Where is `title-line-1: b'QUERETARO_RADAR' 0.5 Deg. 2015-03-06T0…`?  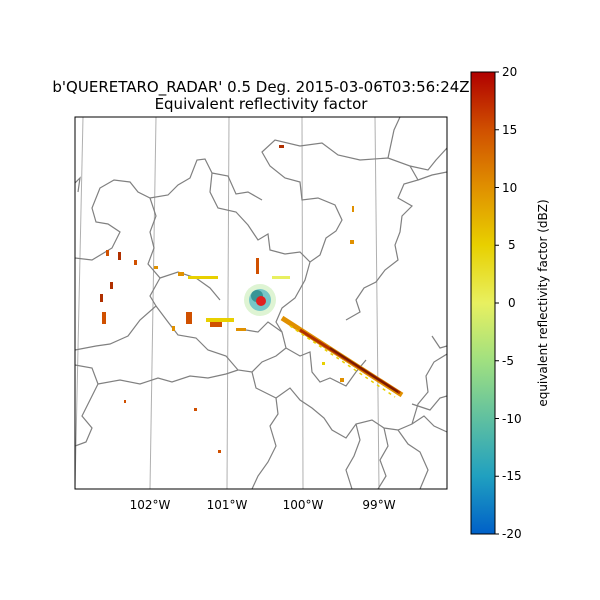
title-line-1: b'QUERETARO_RADAR' 0.5 Deg. 2015-03-06T0… is located at coordinates (260, 87).